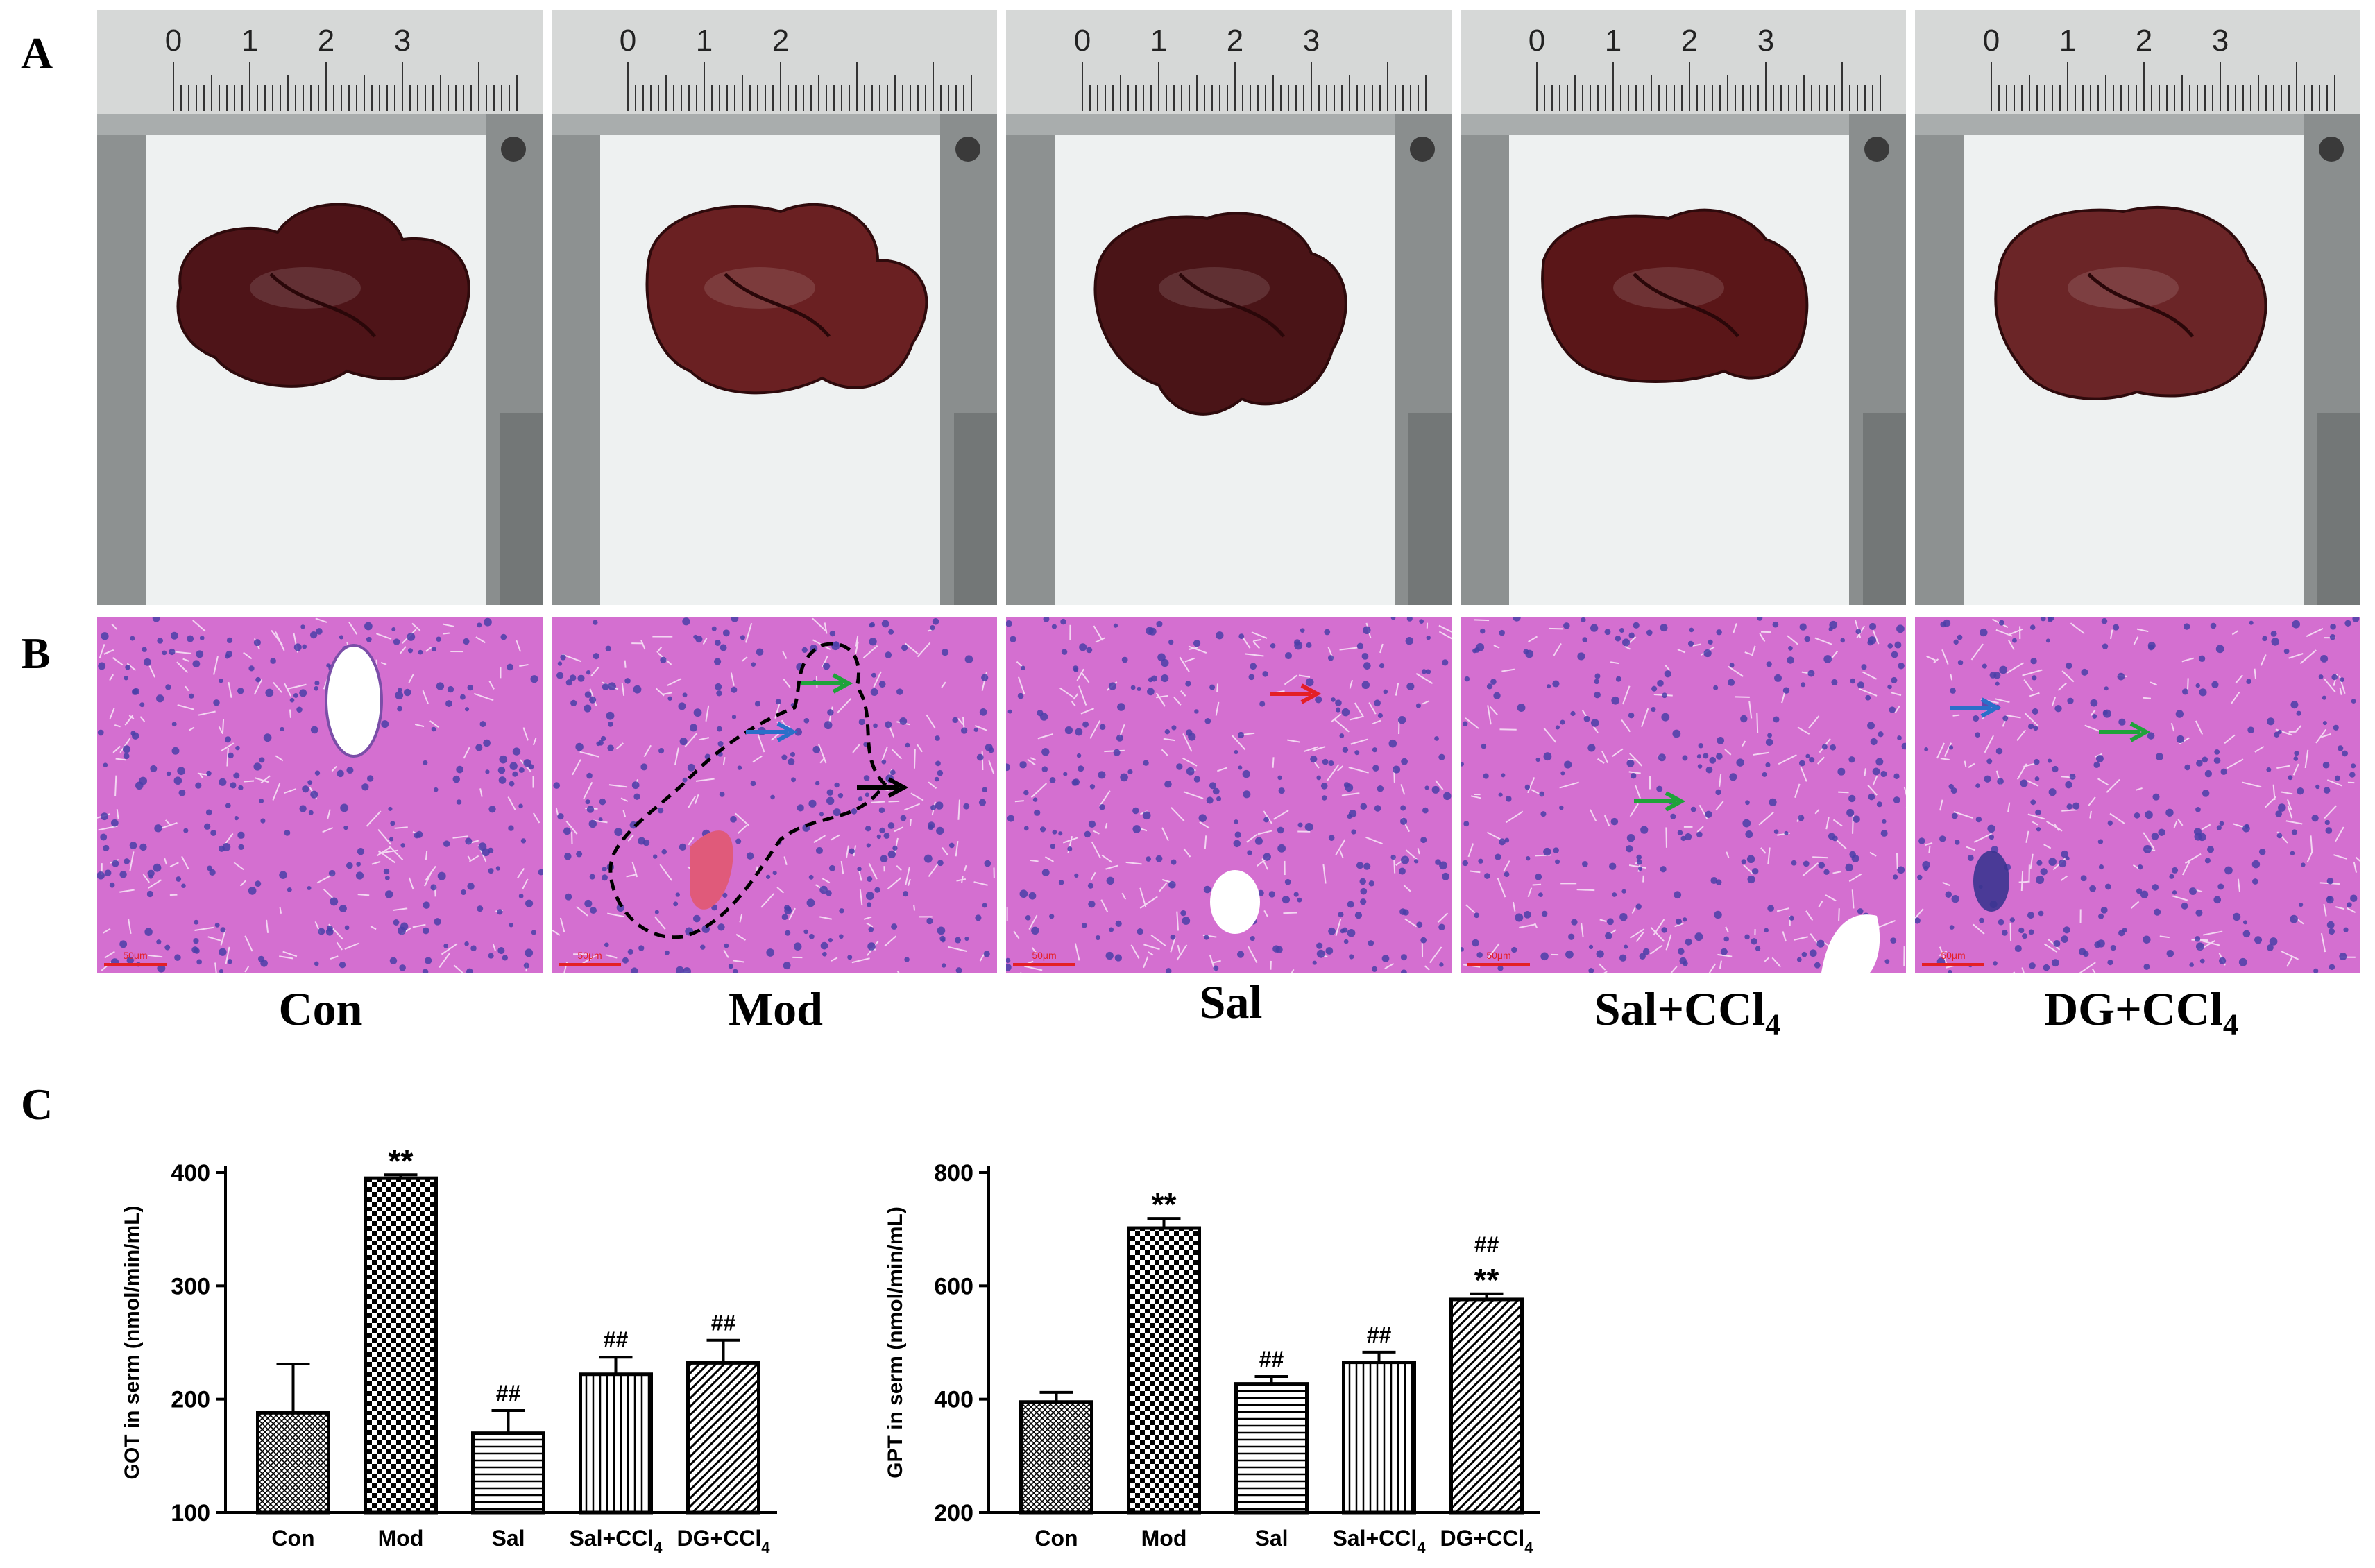 Image resolution: width=2375 pixels, height=1568 pixels. I want to click on liver-photo: 0 1 2, so click(774, 307).